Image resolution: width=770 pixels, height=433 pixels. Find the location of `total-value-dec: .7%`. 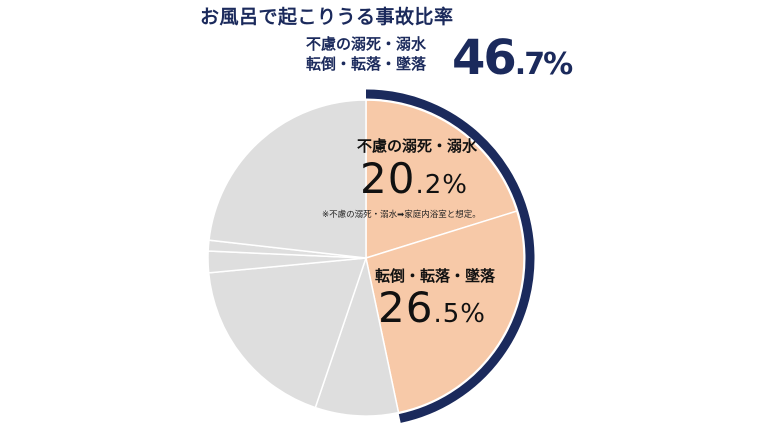

total-value-dec: .7% is located at coordinates (543, 64).